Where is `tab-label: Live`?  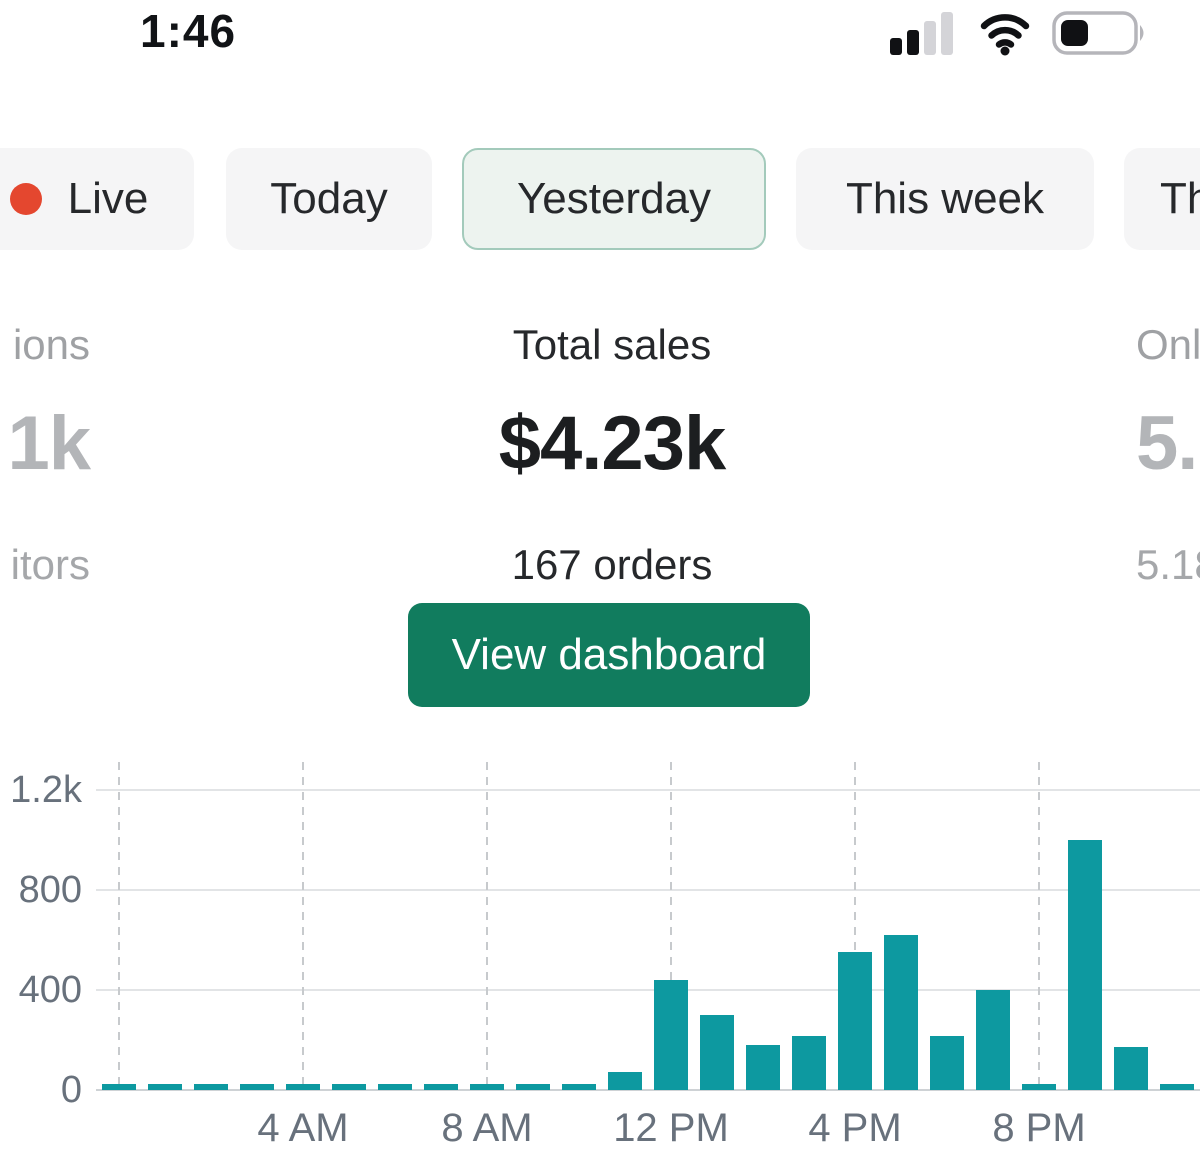
tab-label: Live is located at coordinates (108, 198).